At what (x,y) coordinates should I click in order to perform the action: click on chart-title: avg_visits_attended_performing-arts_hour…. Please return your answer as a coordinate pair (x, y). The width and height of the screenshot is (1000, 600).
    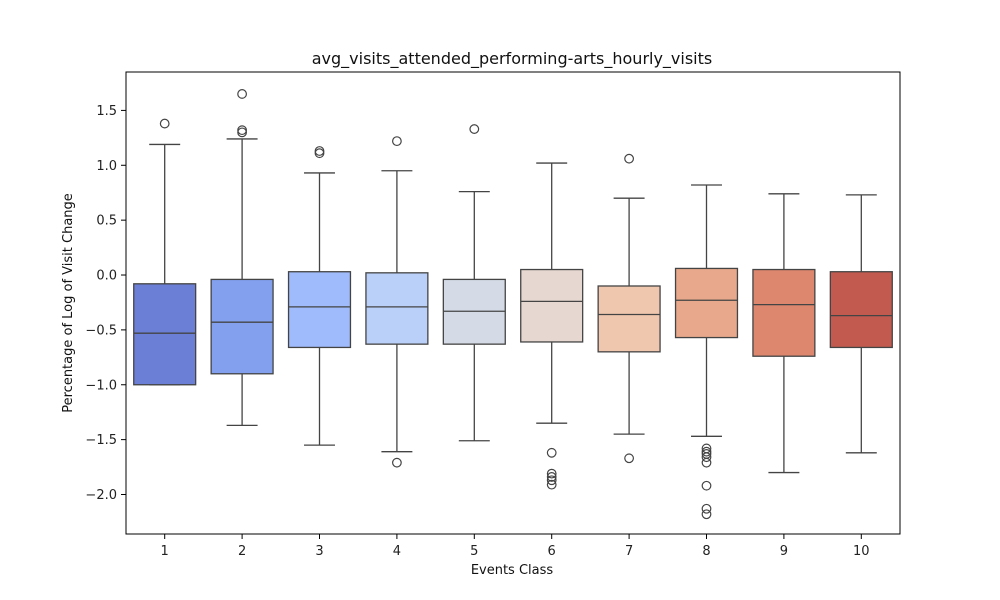
    Looking at the image, I should click on (512, 59).